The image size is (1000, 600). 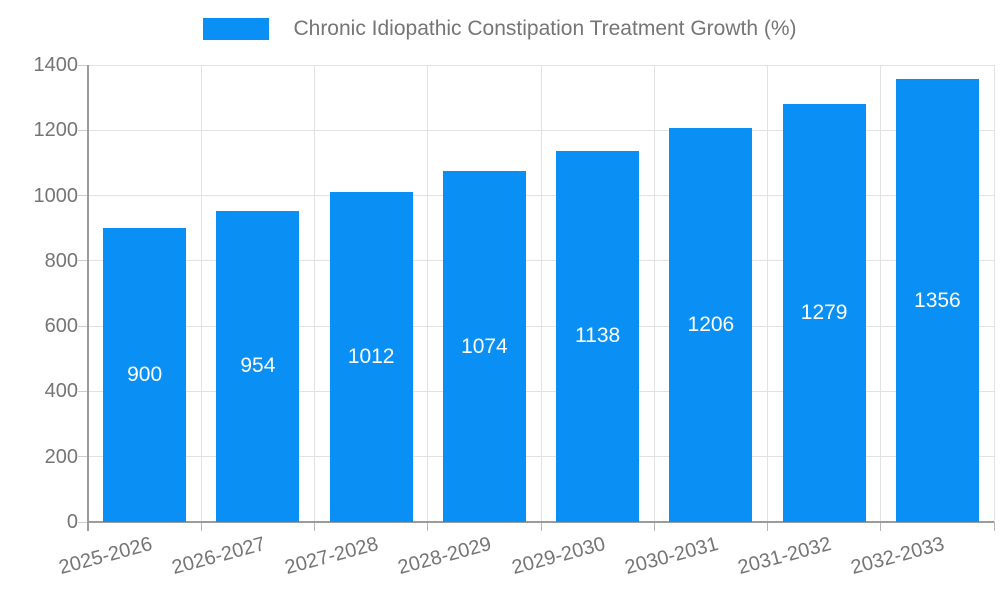 I want to click on y-tick-label: 200, so click(x=61, y=456).